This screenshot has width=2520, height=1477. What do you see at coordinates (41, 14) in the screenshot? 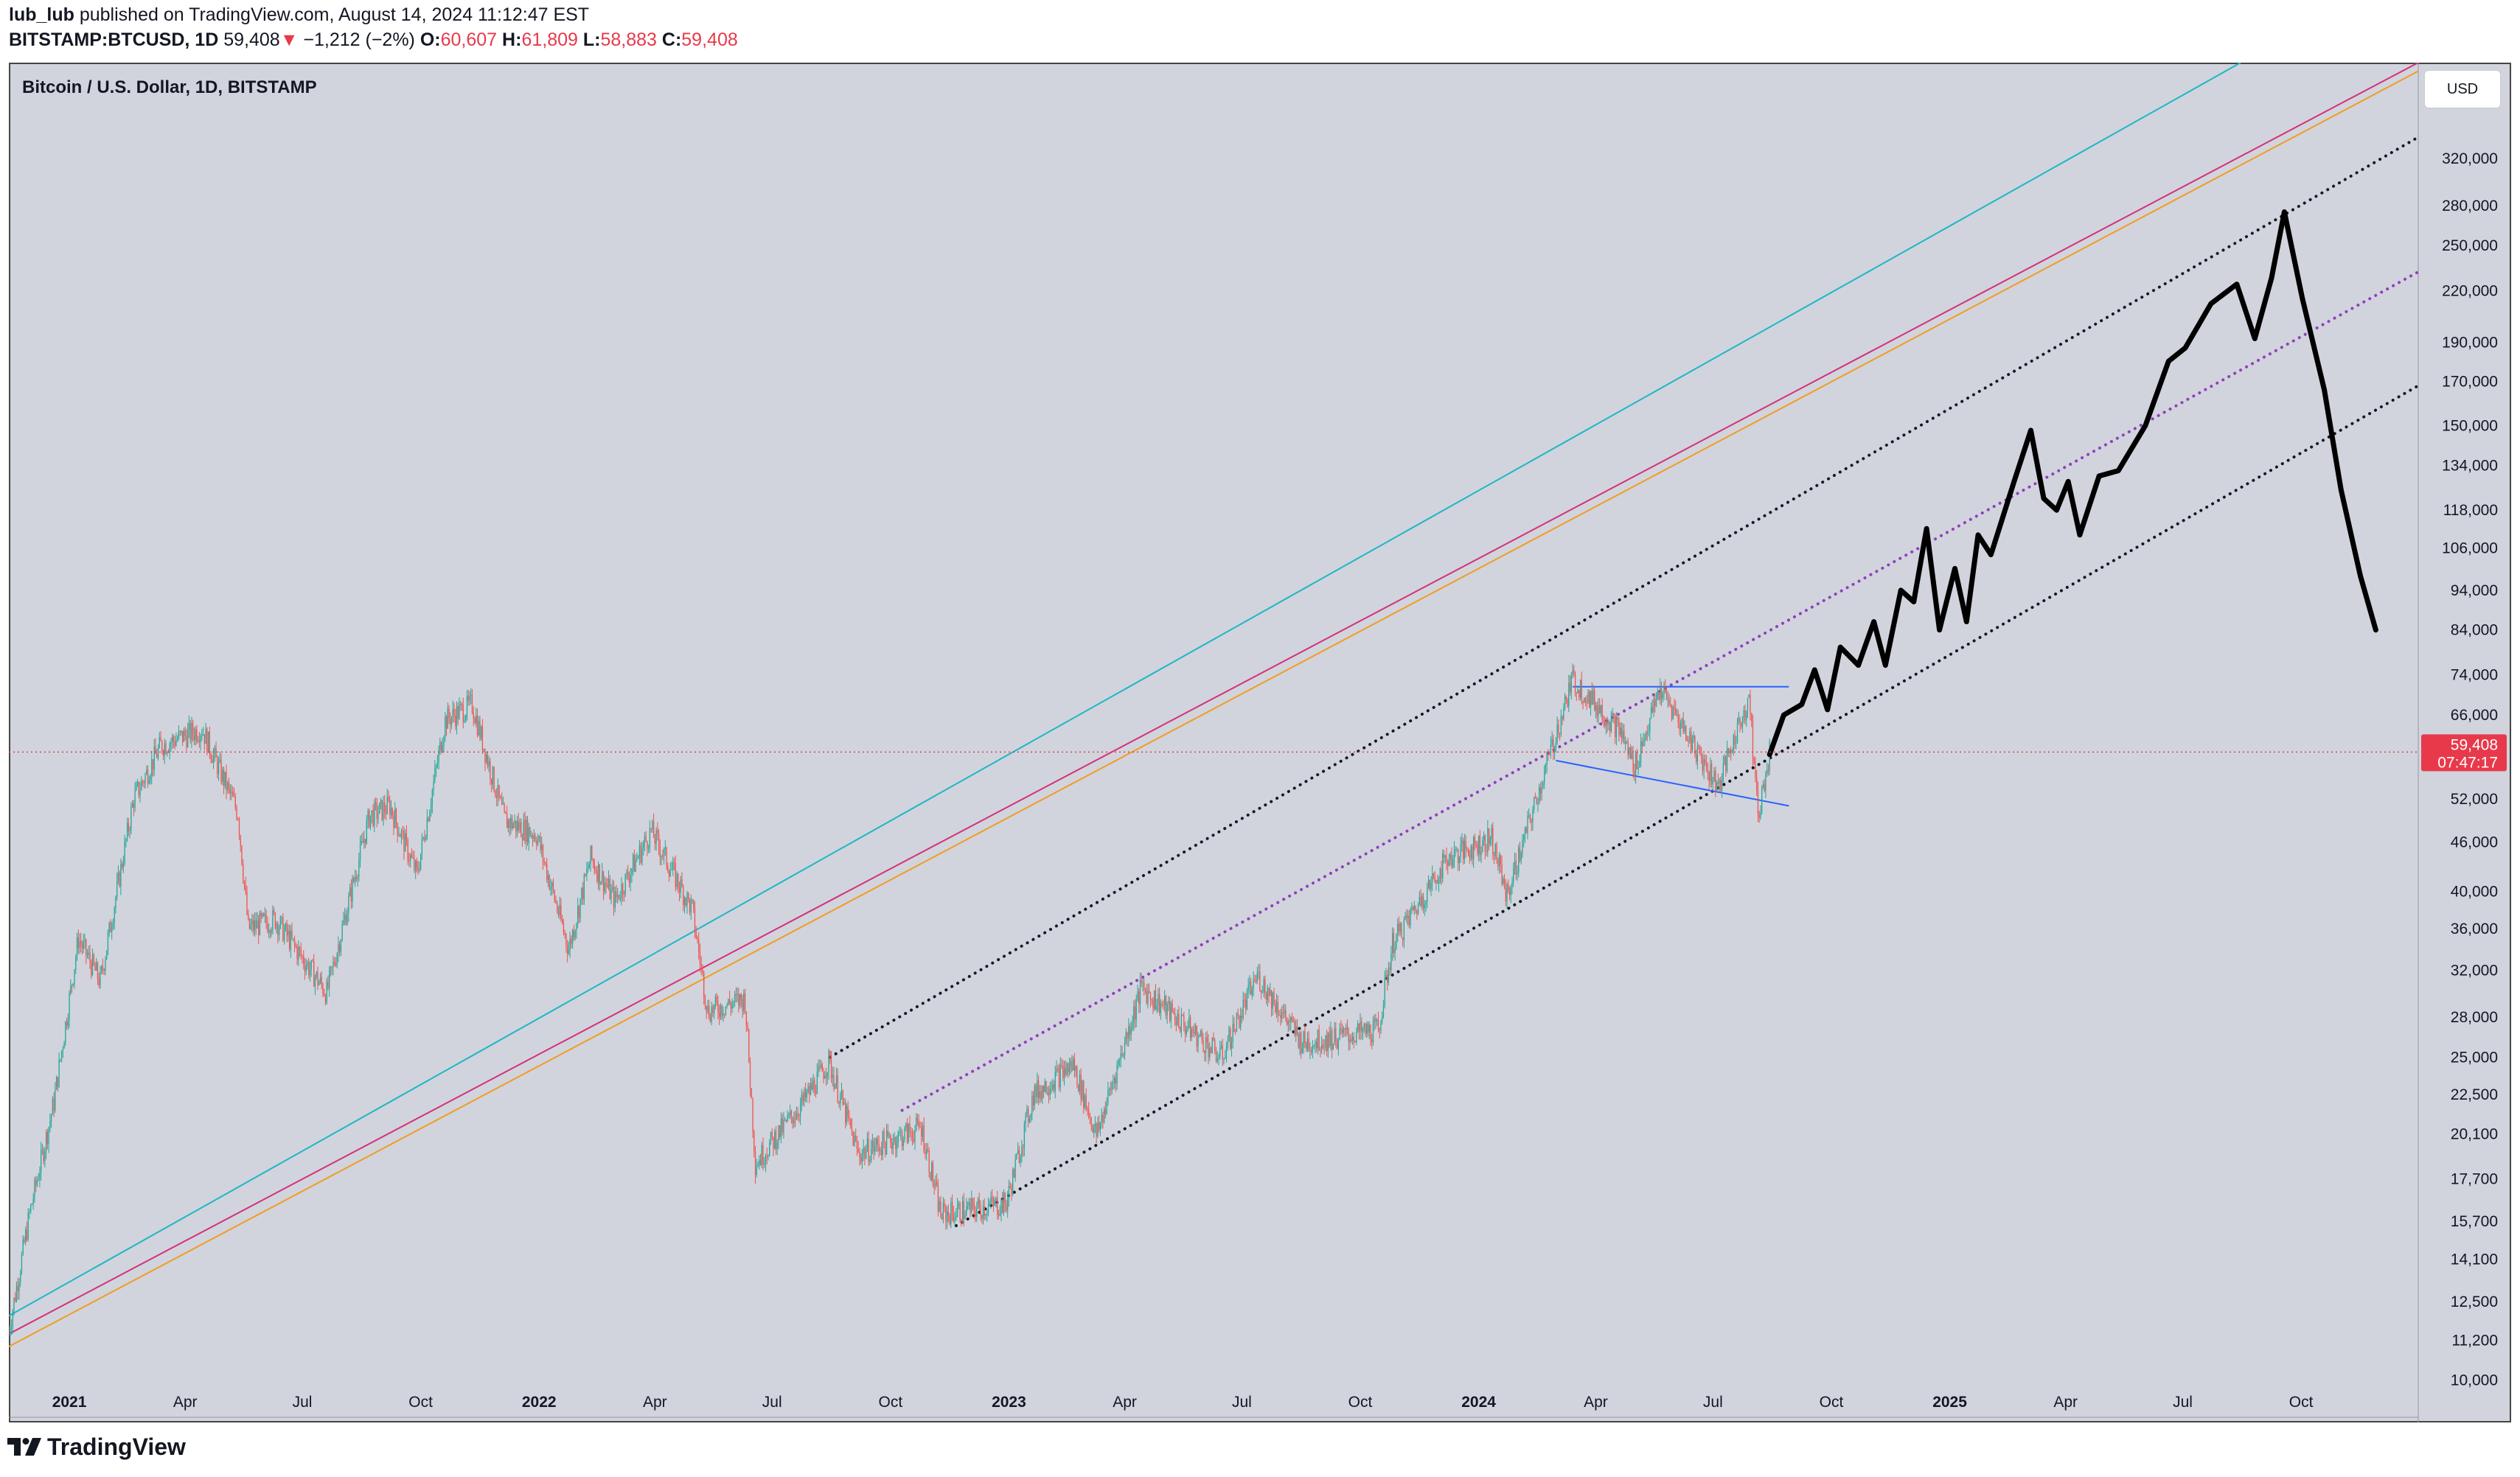
I see `author-name: lub_lub` at bounding box center [41, 14].